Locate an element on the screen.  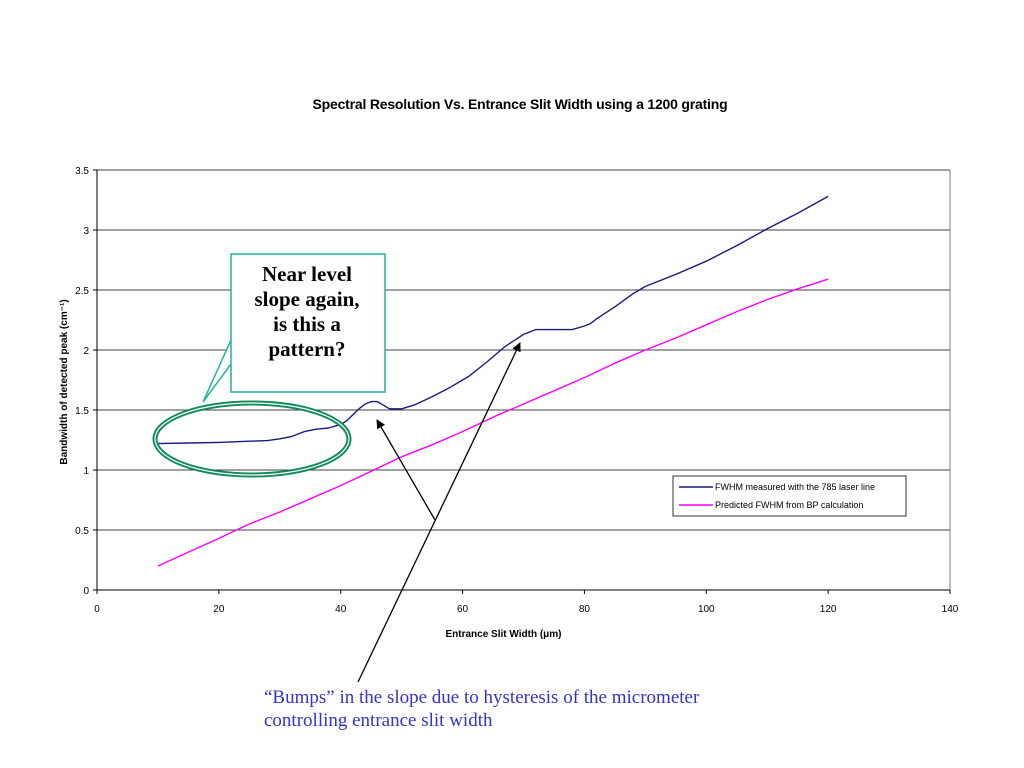
y-tick-label: 2 is located at coordinates (86, 351).